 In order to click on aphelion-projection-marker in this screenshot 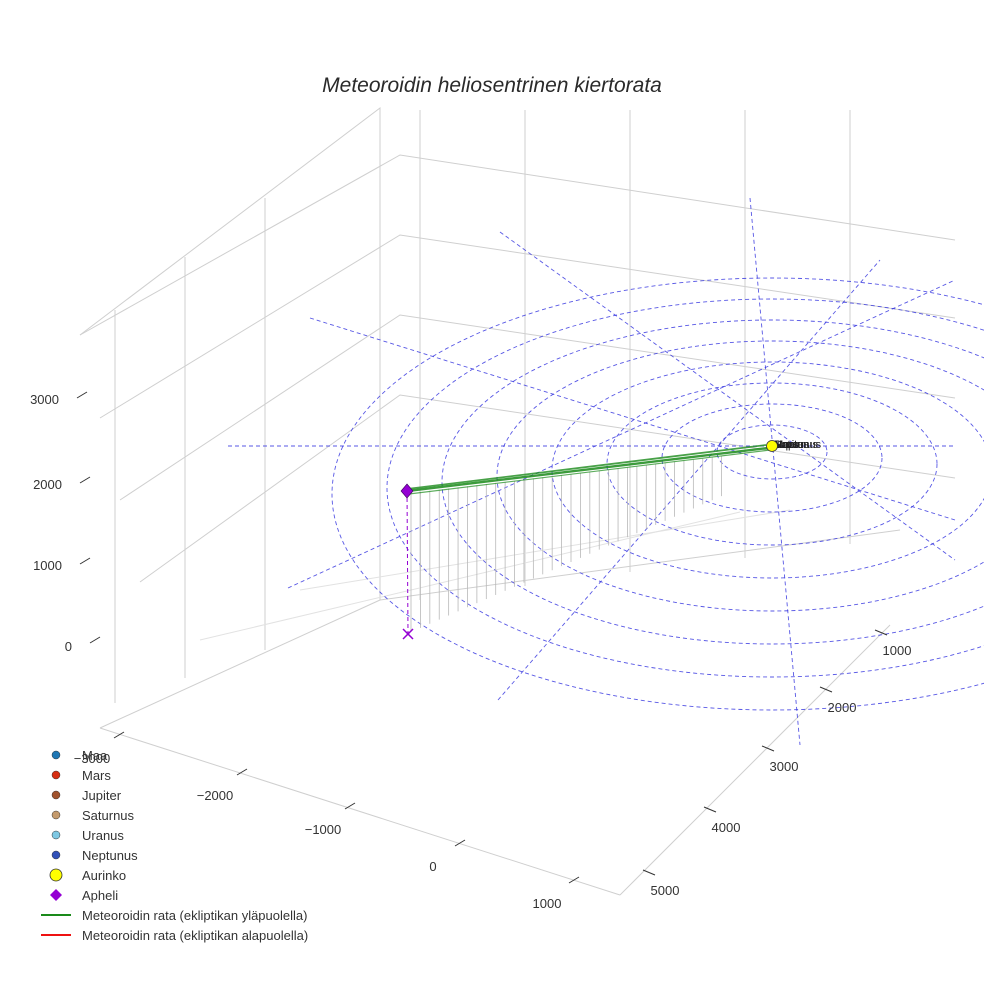, I will do `click(408, 634)`.